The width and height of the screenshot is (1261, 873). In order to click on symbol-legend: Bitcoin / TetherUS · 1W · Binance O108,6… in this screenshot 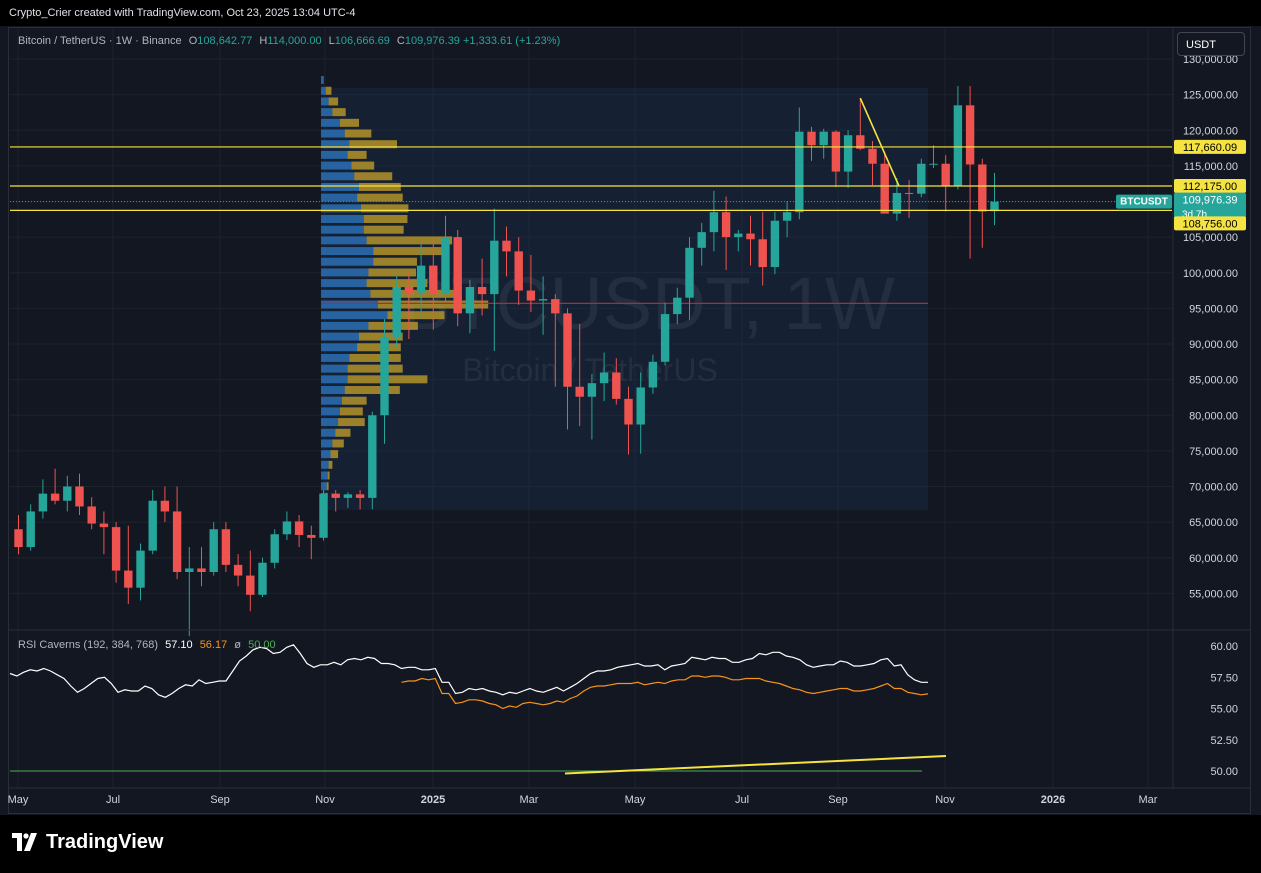, I will do `click(289, 41)`.